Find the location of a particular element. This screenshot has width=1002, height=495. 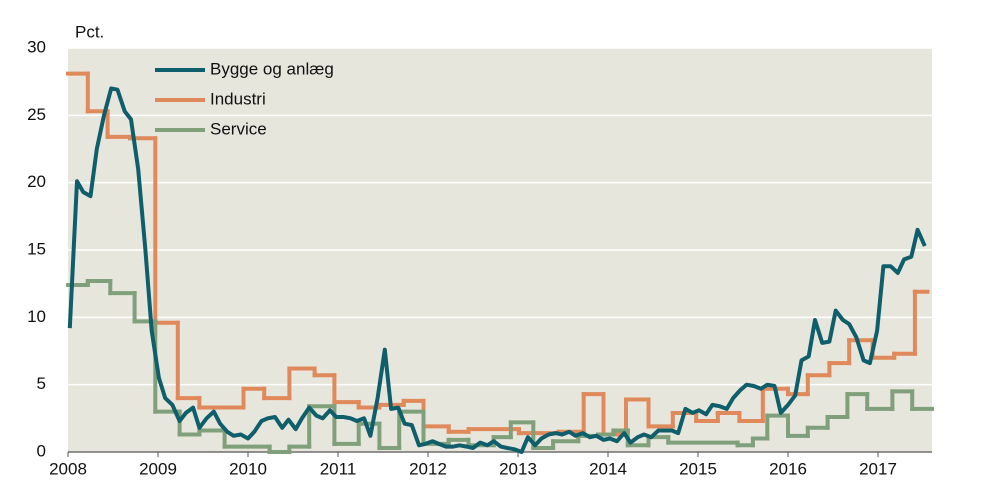

y-tick-label: 25 is located at coordinates (36, 114).